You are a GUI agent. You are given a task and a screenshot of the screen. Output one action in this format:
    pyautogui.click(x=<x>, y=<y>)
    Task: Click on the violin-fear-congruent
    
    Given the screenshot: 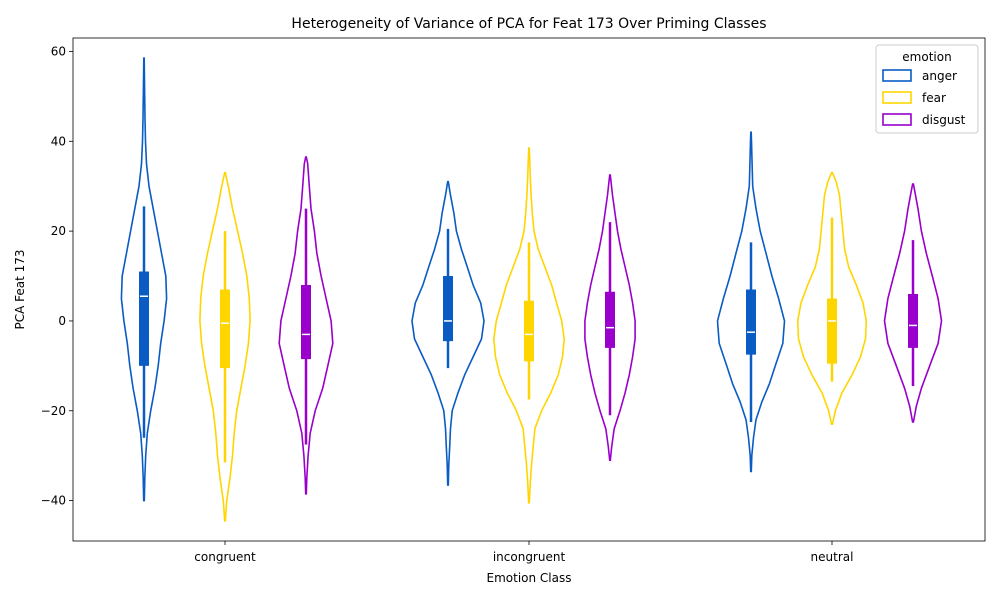 What is the action you would take?
    pyautogui.click(x=225, y=346)
    